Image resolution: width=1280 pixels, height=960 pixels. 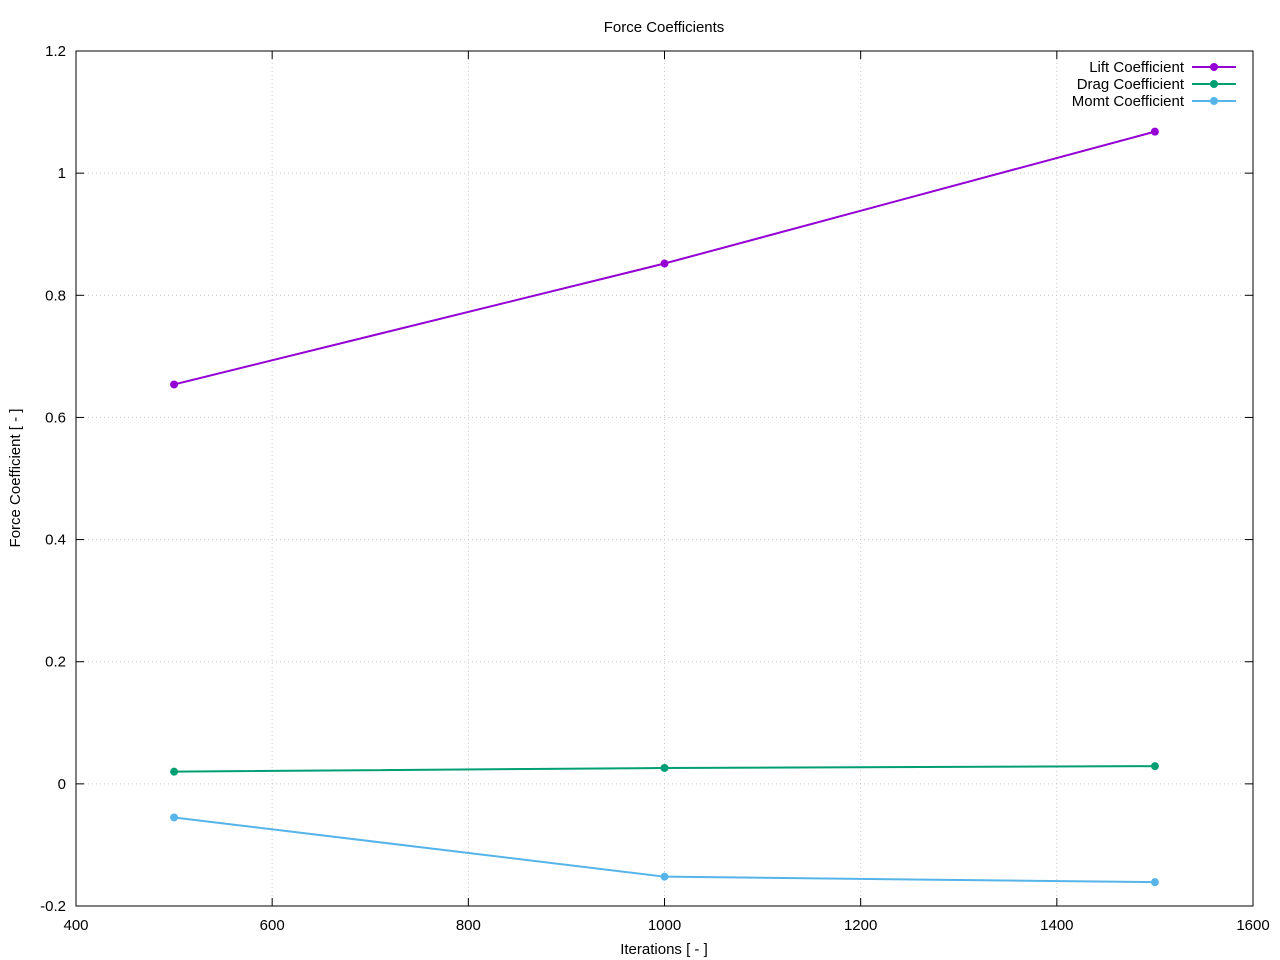 What do you see at coordinates (860, 925) in the screenshot?
I see `x-tick-label: 1200` at bounding box center [860, 925].